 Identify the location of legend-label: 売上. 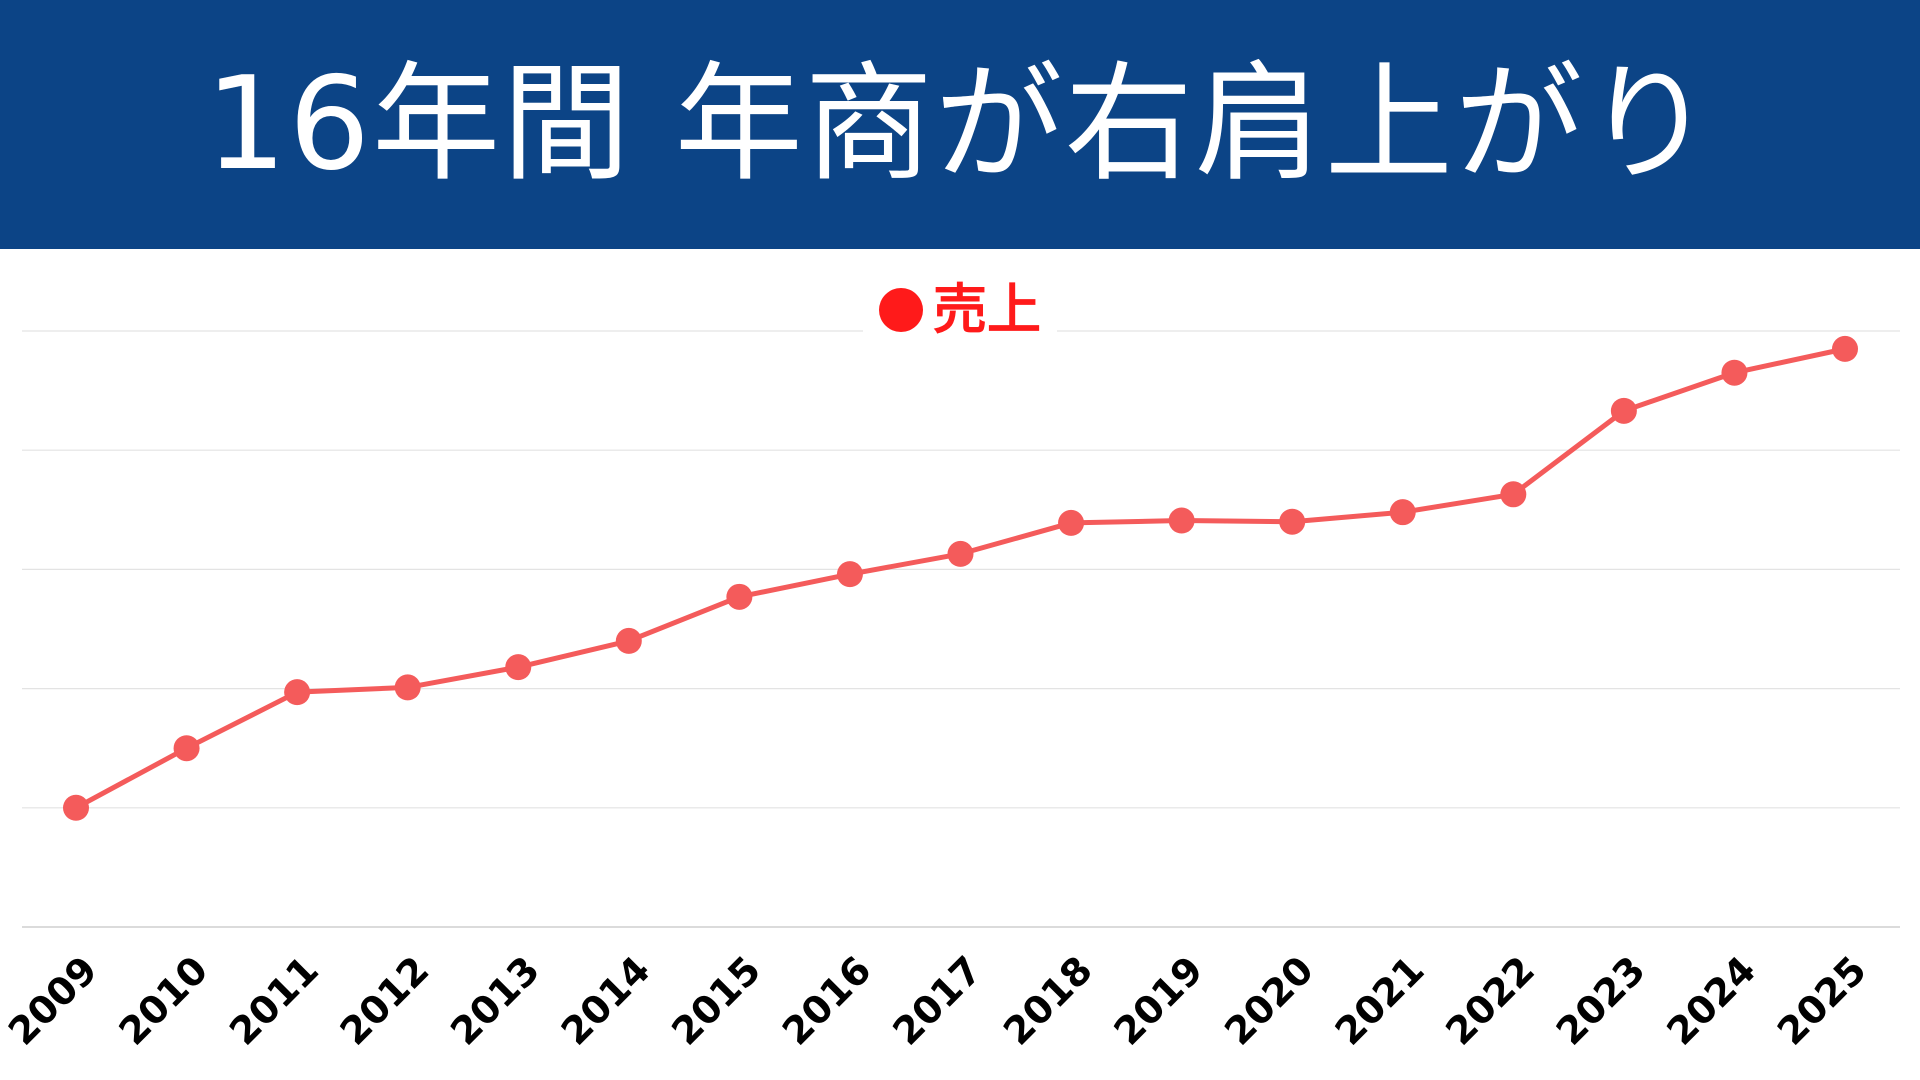
(987, 309).